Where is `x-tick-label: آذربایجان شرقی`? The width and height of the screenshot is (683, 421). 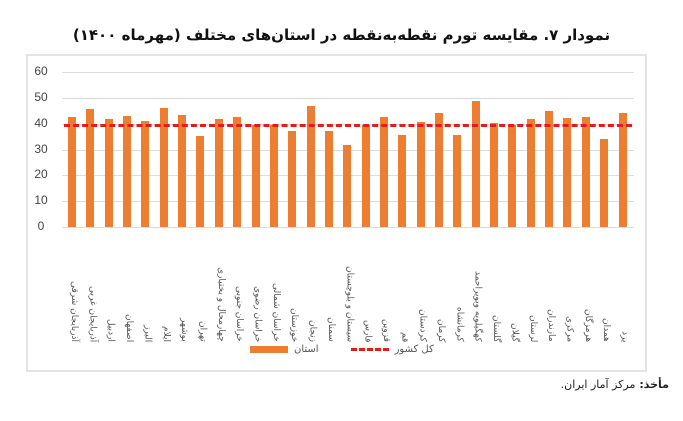
x-tick-label: آذربایجان شرقی is located at coordinates (74, 311).